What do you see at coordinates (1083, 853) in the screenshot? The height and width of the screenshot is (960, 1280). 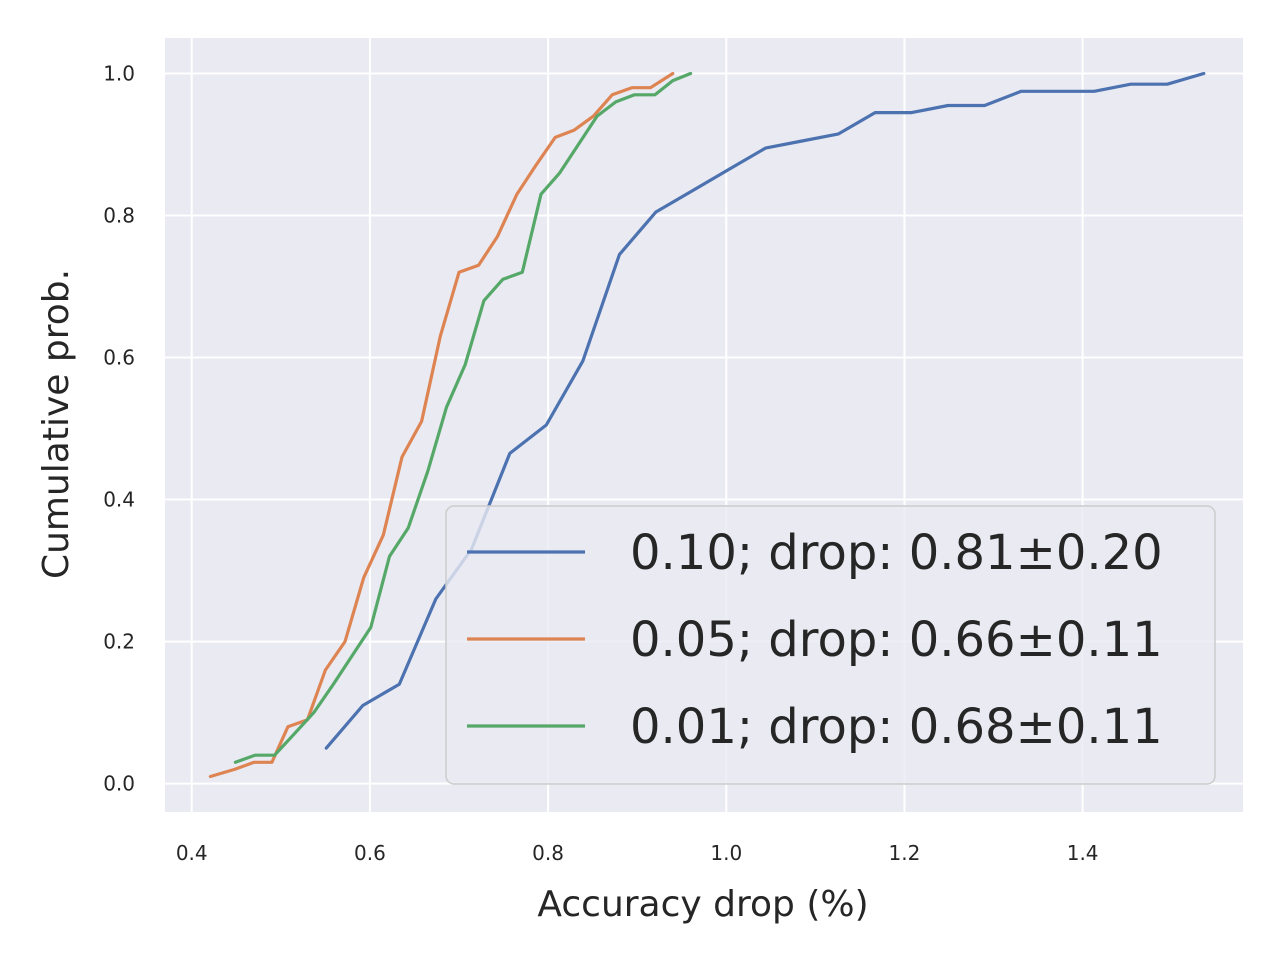 I see `x-tick-label: 1.4` at bounding box center [1083, 853].